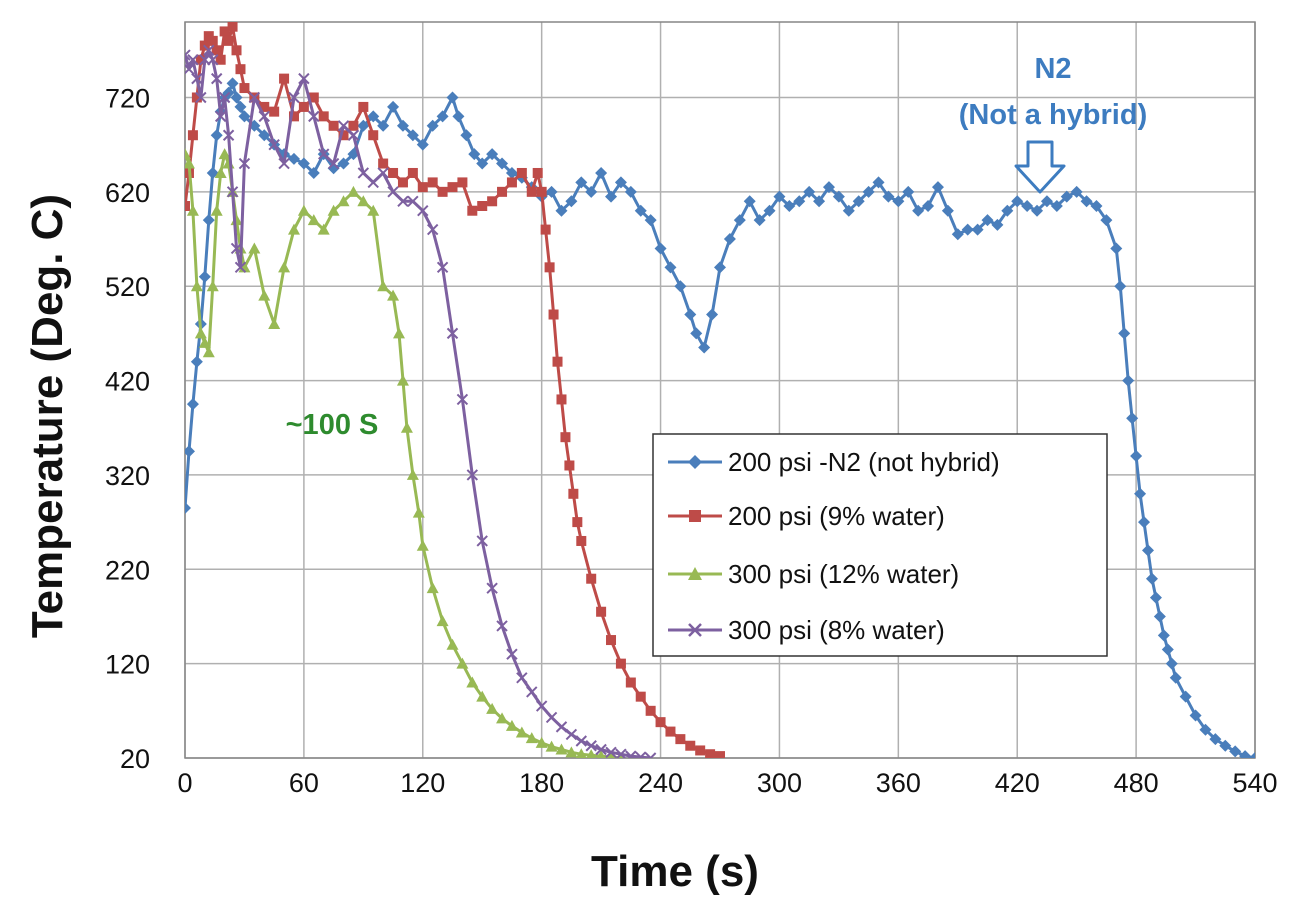 The image size is (1300, 904). What do you see at coordinates (836, 630) in the screenshot?
I see `legend-label-3: 300 psi (8% water)` at bounding box center [836, 630].